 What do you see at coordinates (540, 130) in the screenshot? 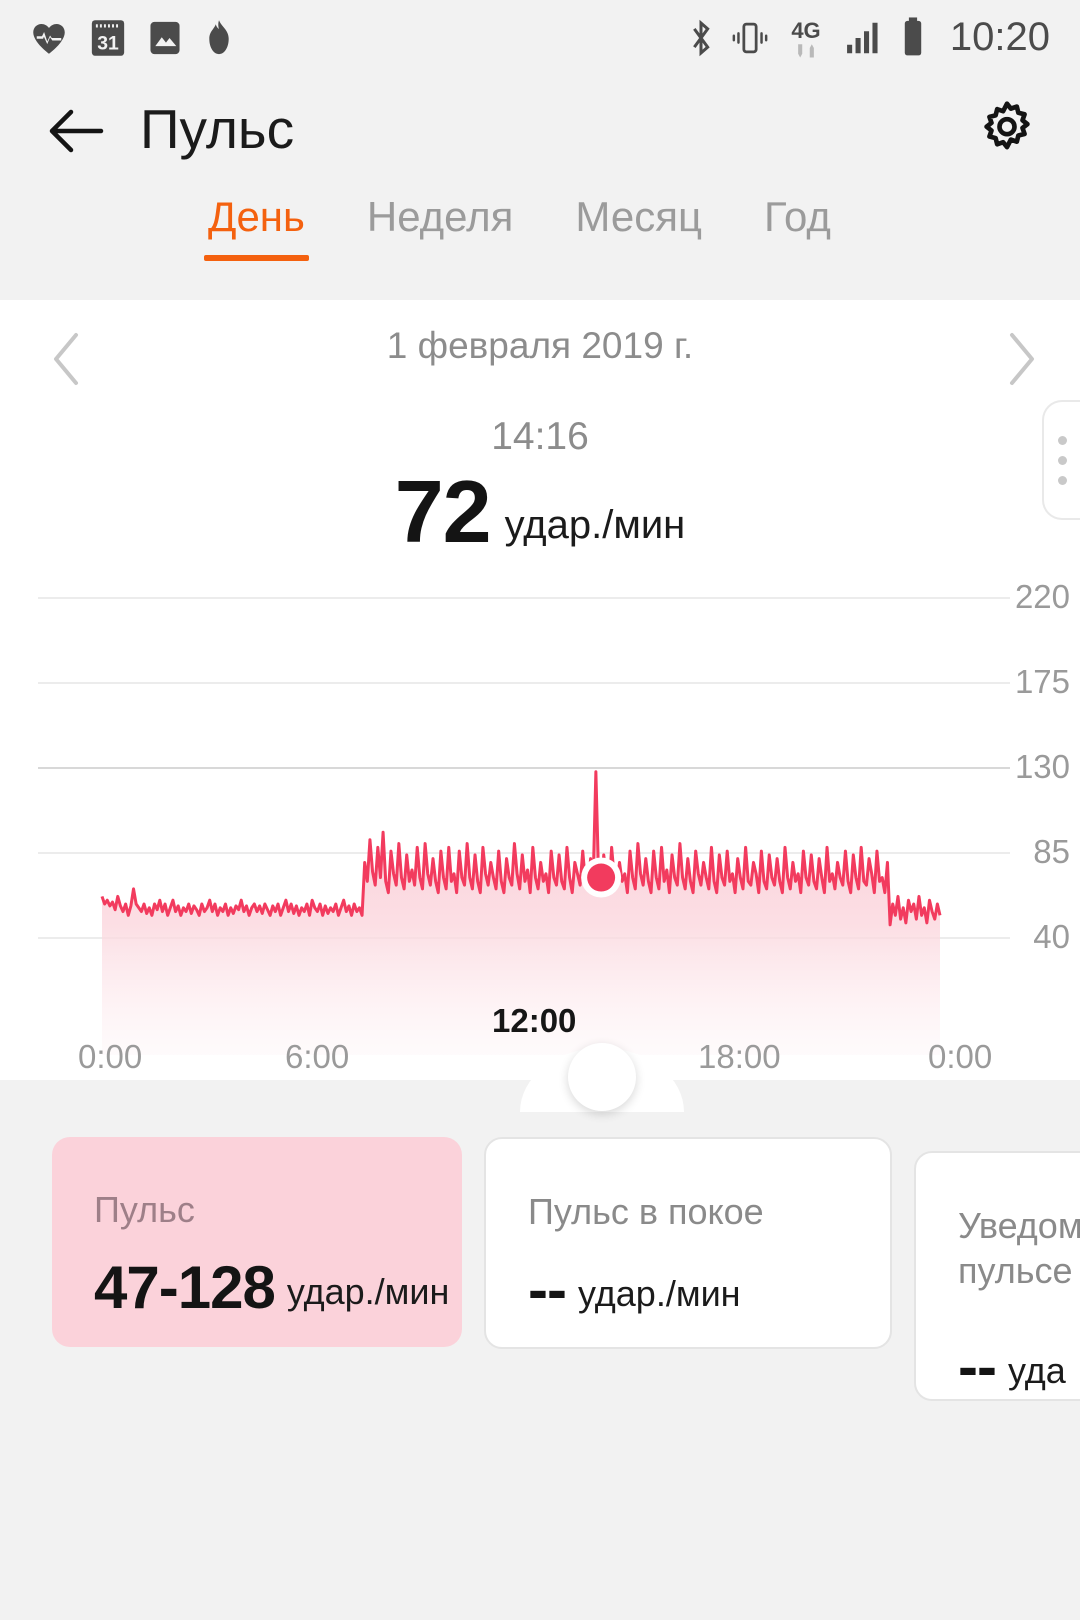
I see `header-row: Пульс` at bounding box center [540, 130].